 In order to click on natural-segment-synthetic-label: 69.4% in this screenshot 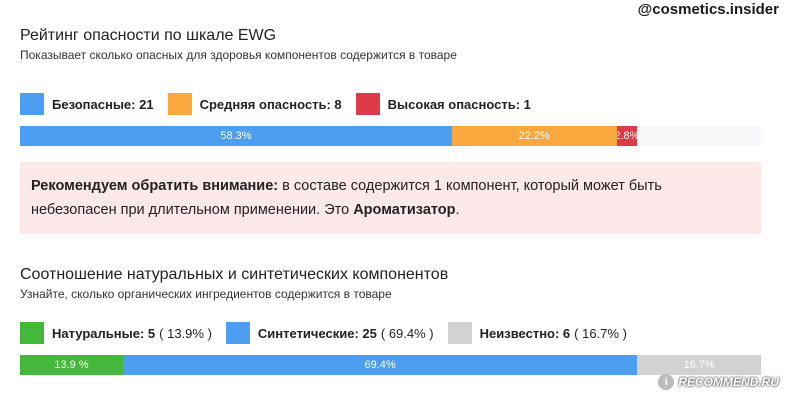, I will do `click(380, 365)`.